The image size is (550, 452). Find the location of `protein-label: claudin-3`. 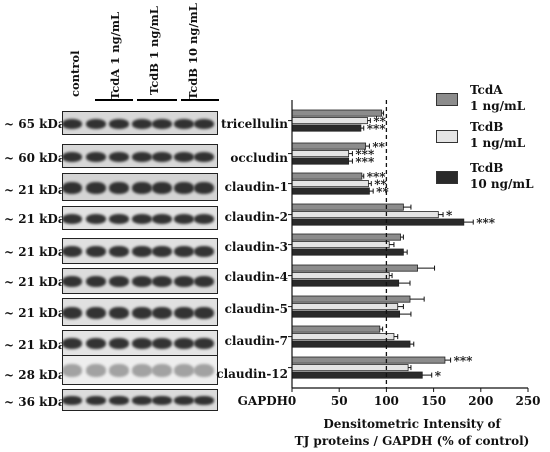

protein-label: claudin-3 is located at coordinates (256, 247).